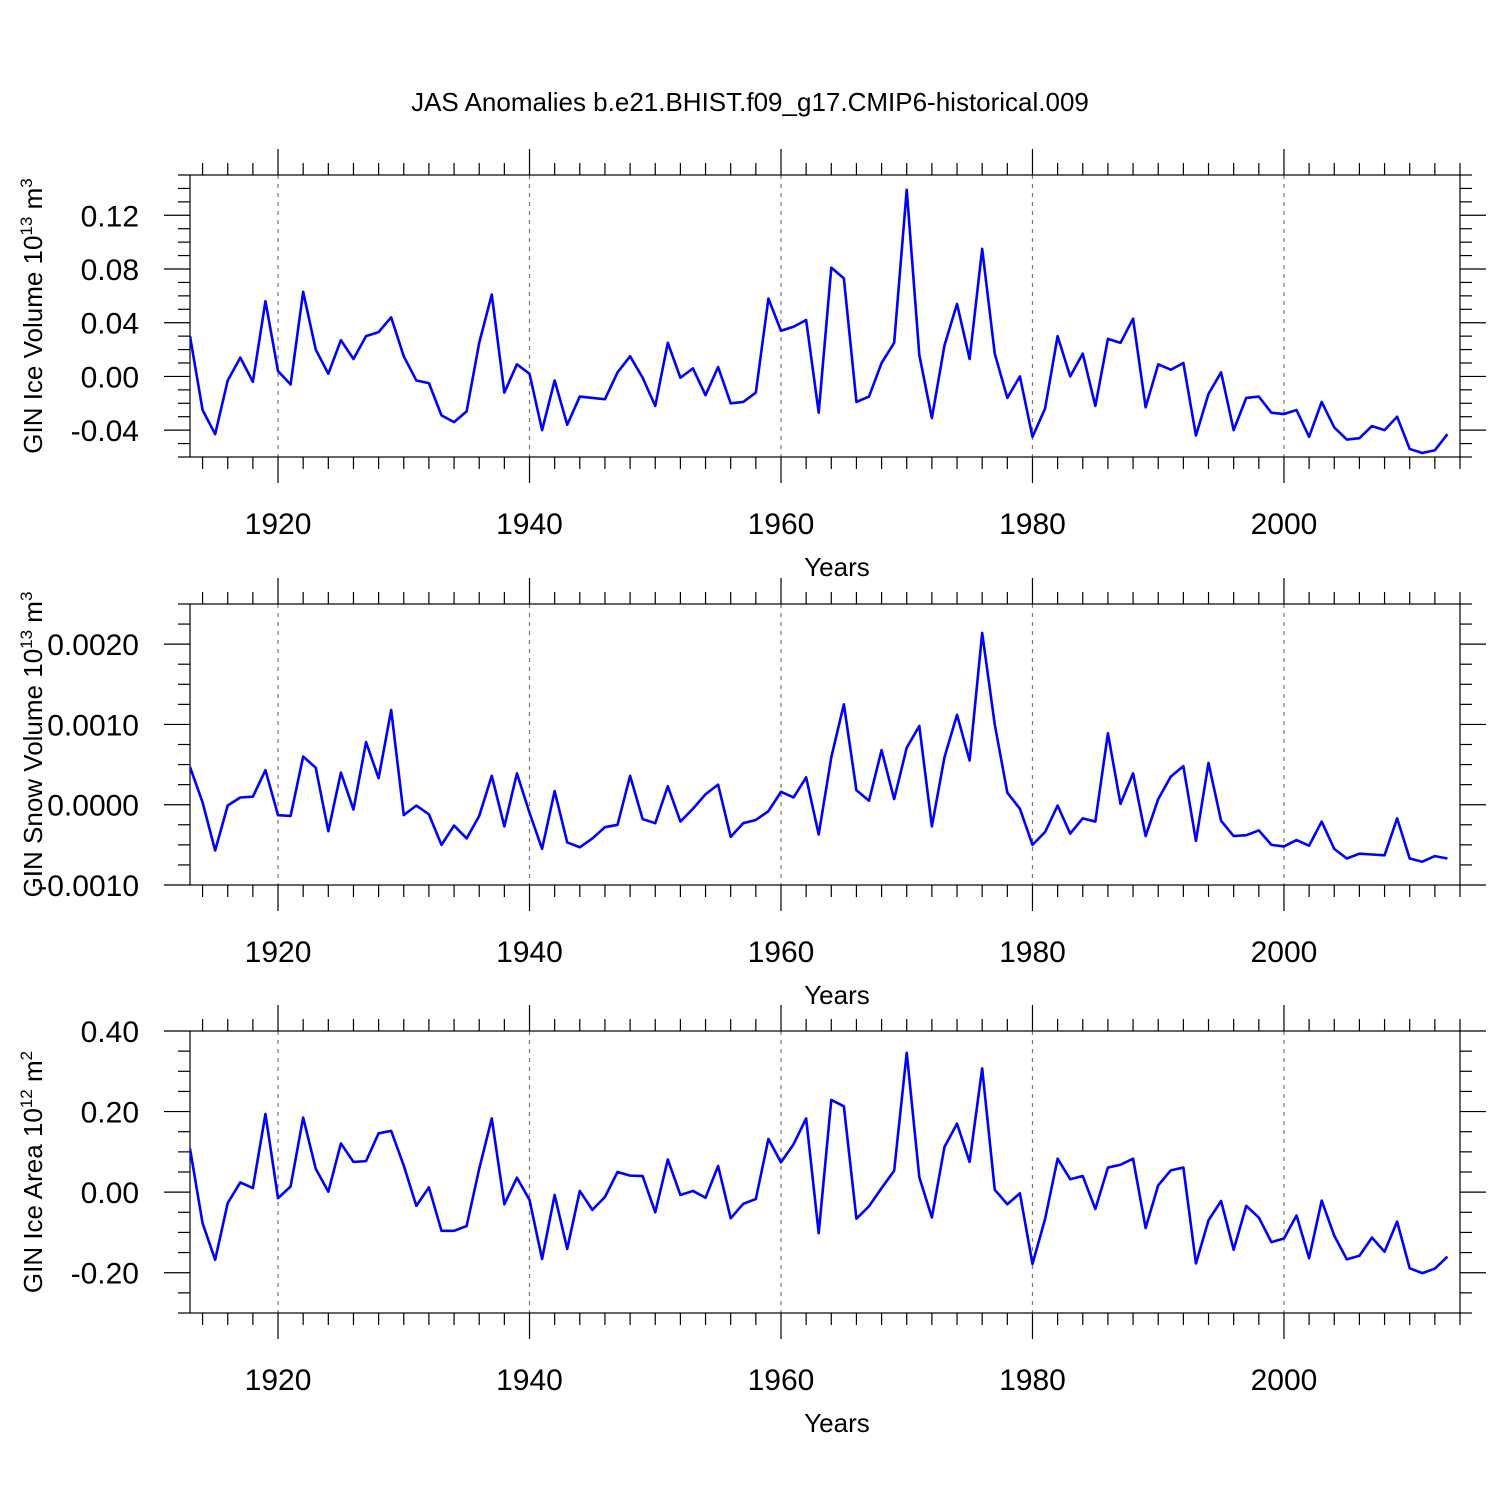  Describe the element at coordinates (819, 1163) in the screenshot. I see `ice-area-series-line` at that location.